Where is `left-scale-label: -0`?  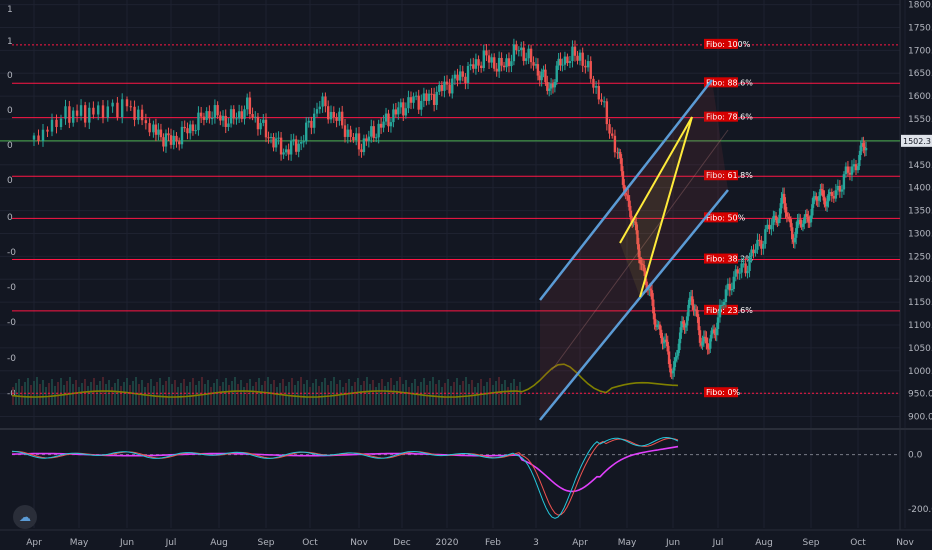 left-scale-label: -0 is located at coordinates (11, 253).